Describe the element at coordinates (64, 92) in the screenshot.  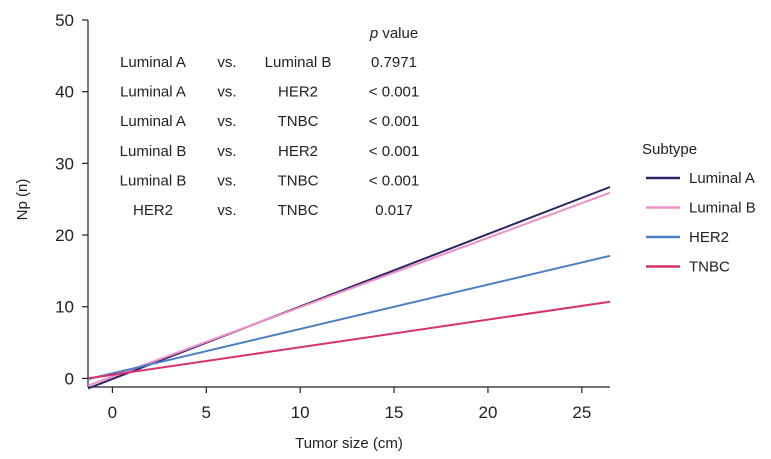
I see `y-tick-label: 40` at that location.